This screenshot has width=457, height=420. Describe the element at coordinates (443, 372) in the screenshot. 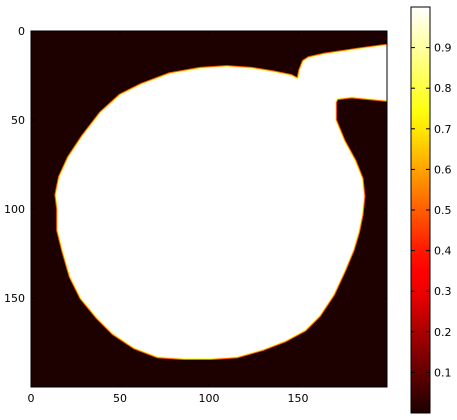

I see `colorbar-tick-label: 0.1` at that location.